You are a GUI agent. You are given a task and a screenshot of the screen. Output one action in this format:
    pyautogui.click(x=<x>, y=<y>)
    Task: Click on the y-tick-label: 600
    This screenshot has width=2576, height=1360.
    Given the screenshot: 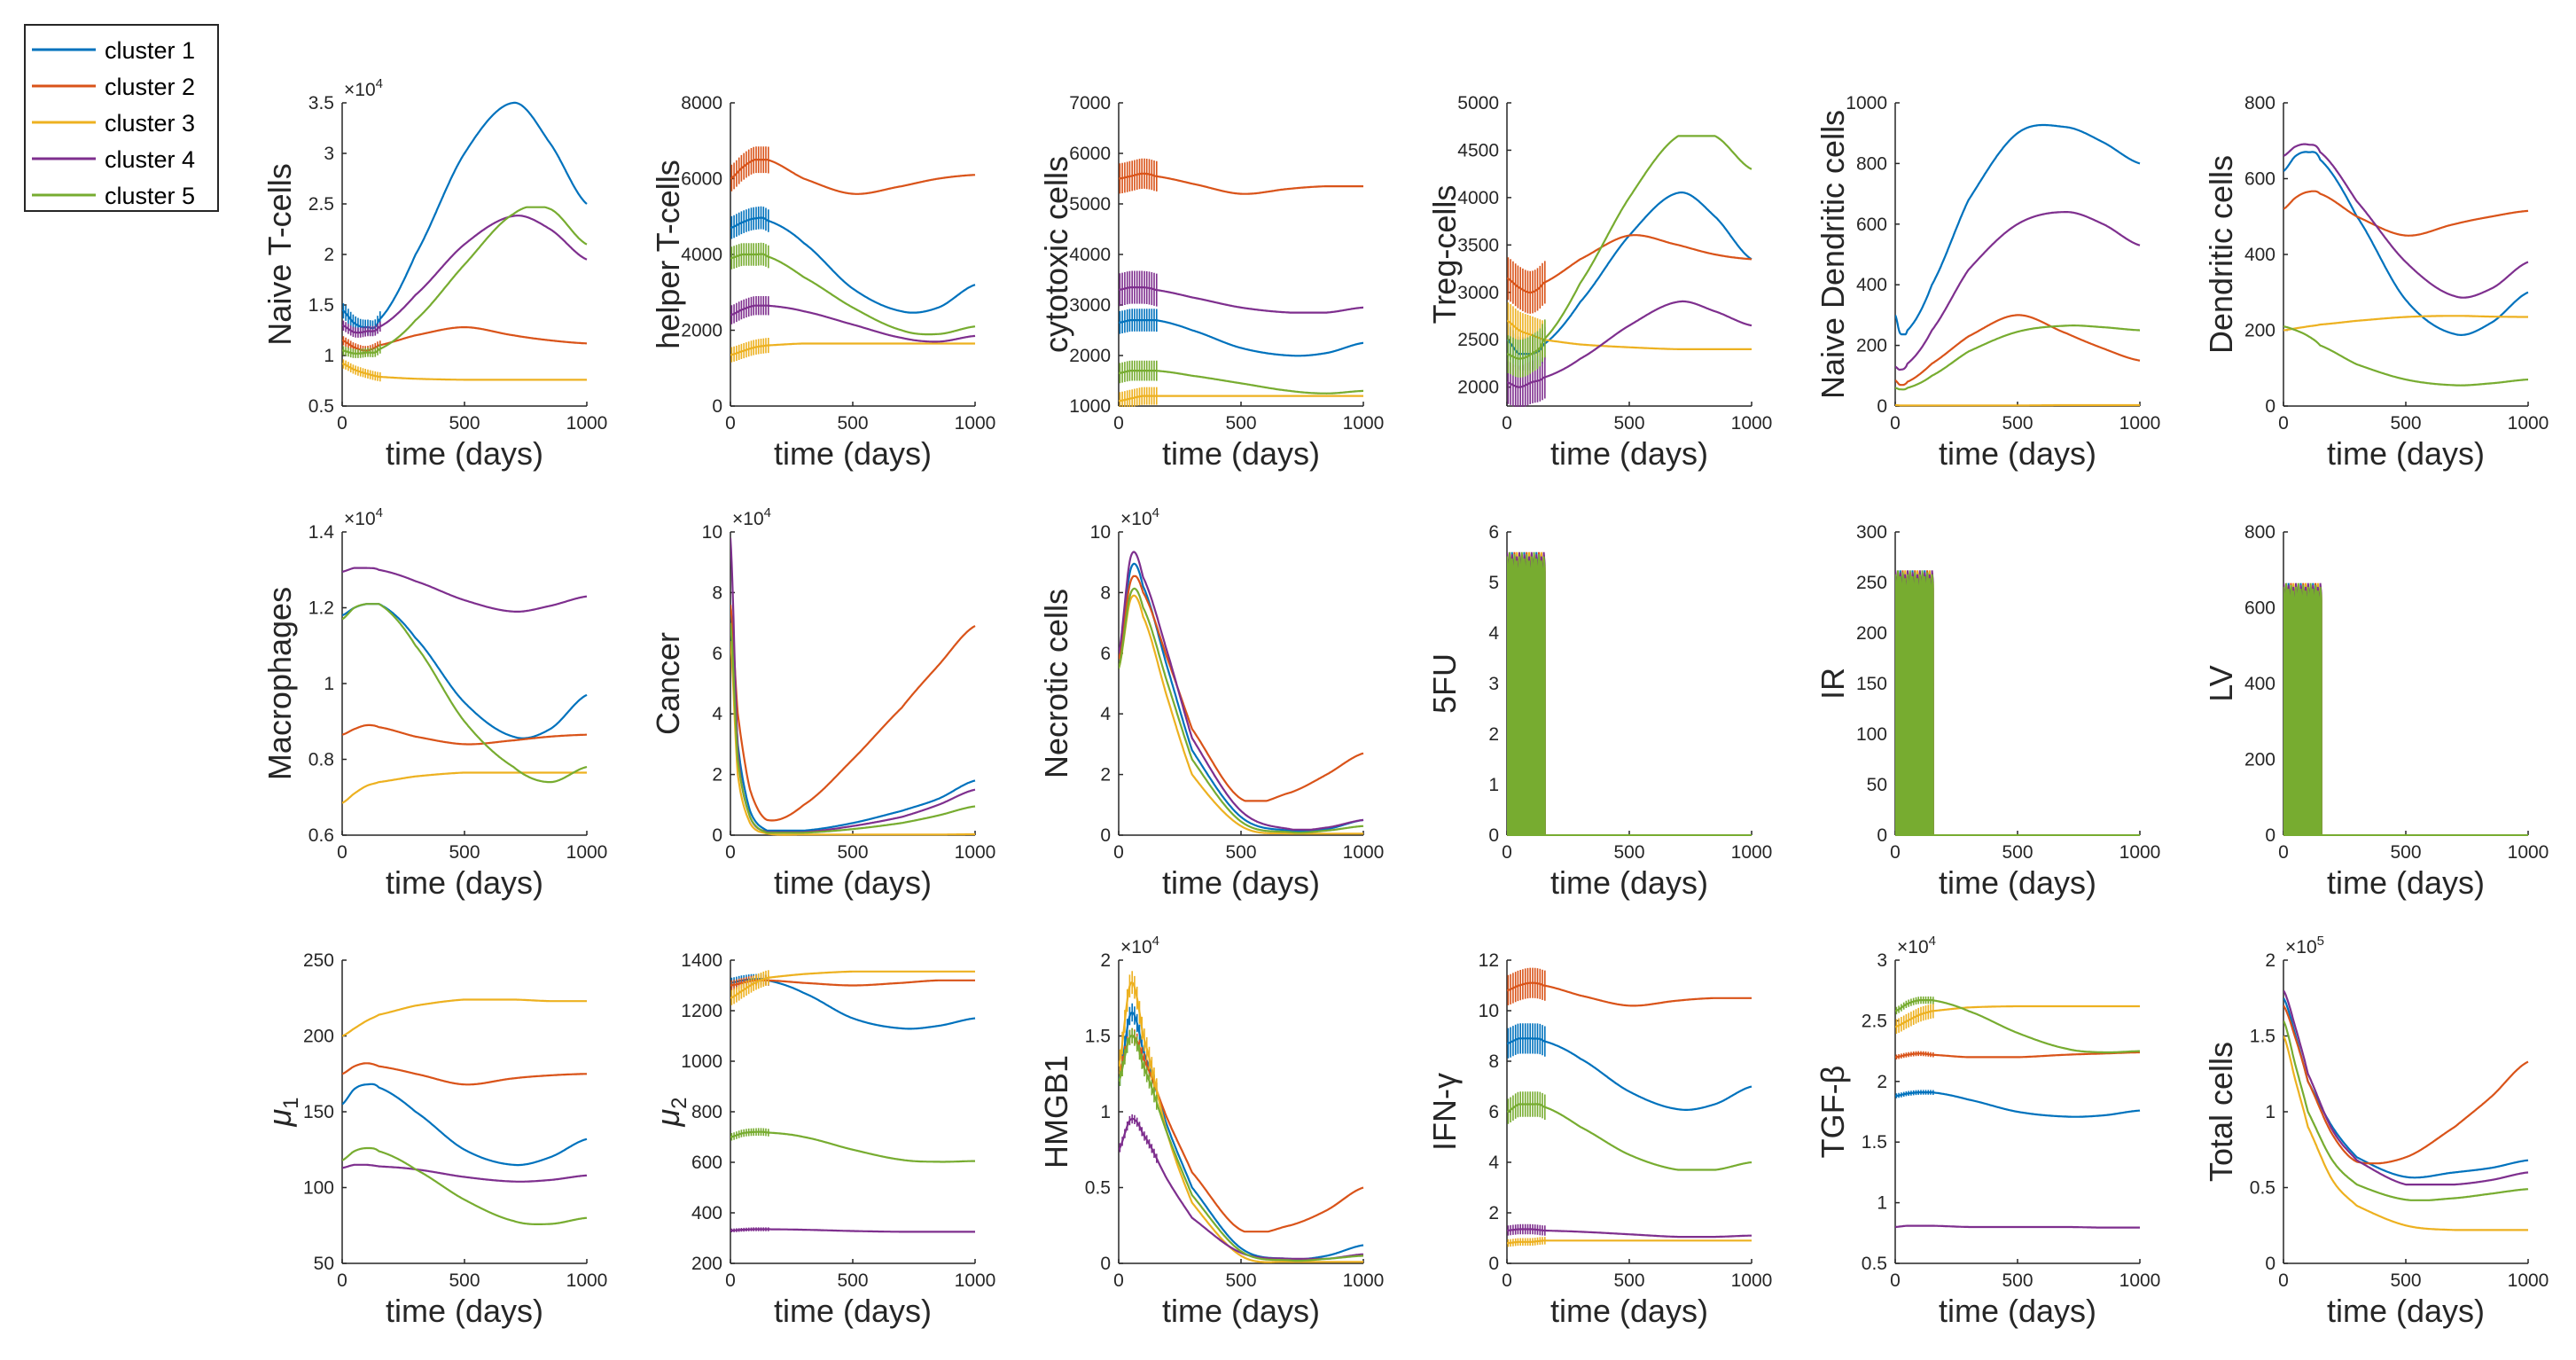 What is the action you would take?
    pyautogui.click(x=706, y=1163)
    